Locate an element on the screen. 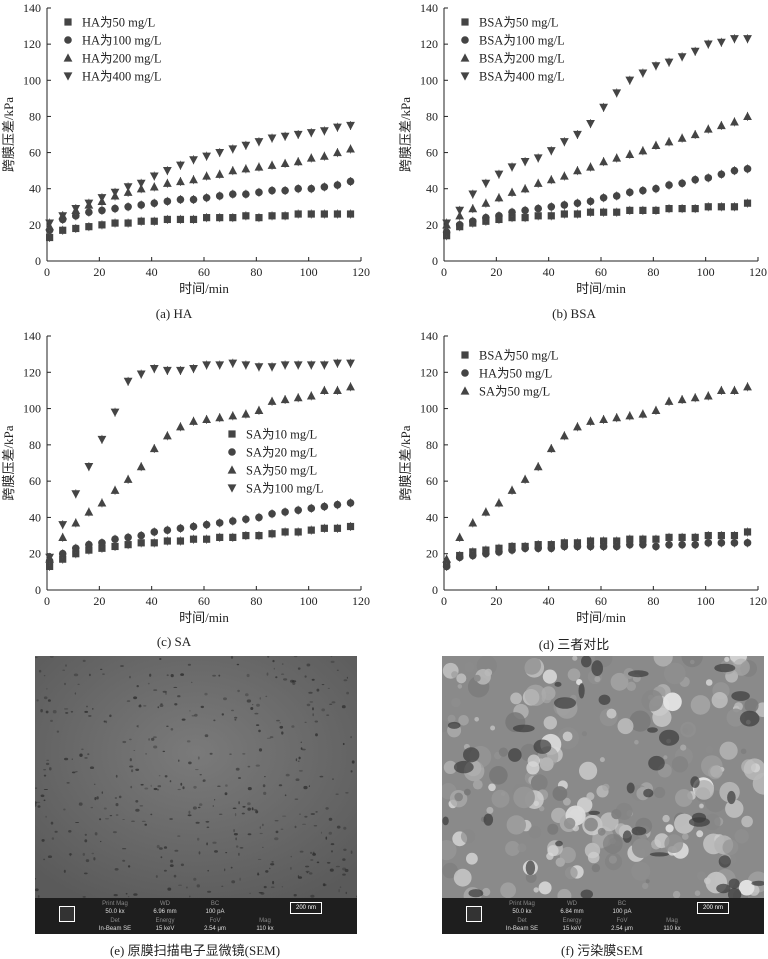 The width and height of the screenshot is (768, 959). legend-label: HA为100 mg/L is located at coordinates (122, 41).